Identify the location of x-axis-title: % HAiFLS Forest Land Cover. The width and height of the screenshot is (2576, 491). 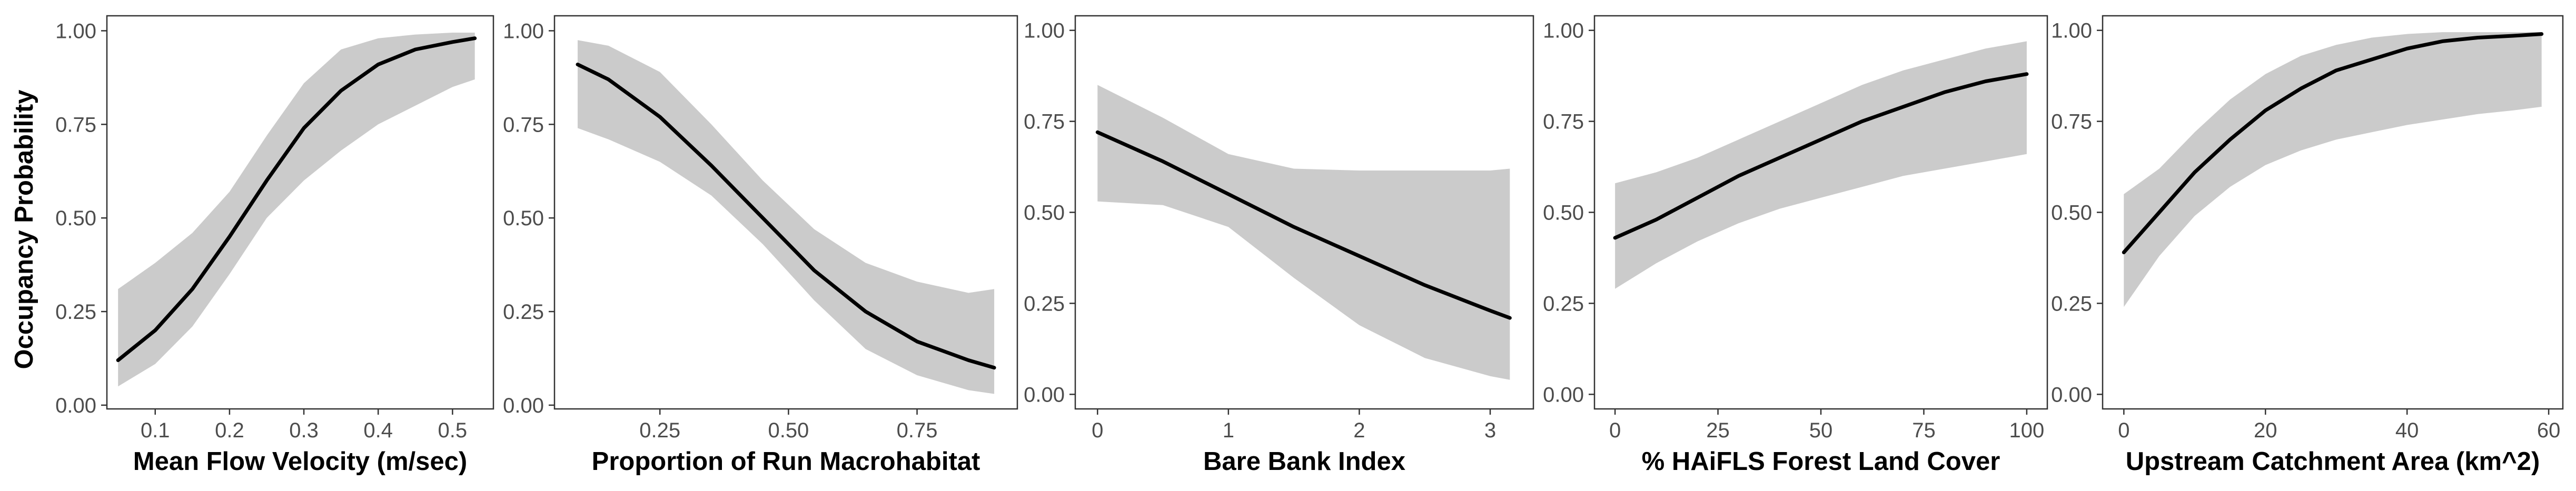
(1821, 462).